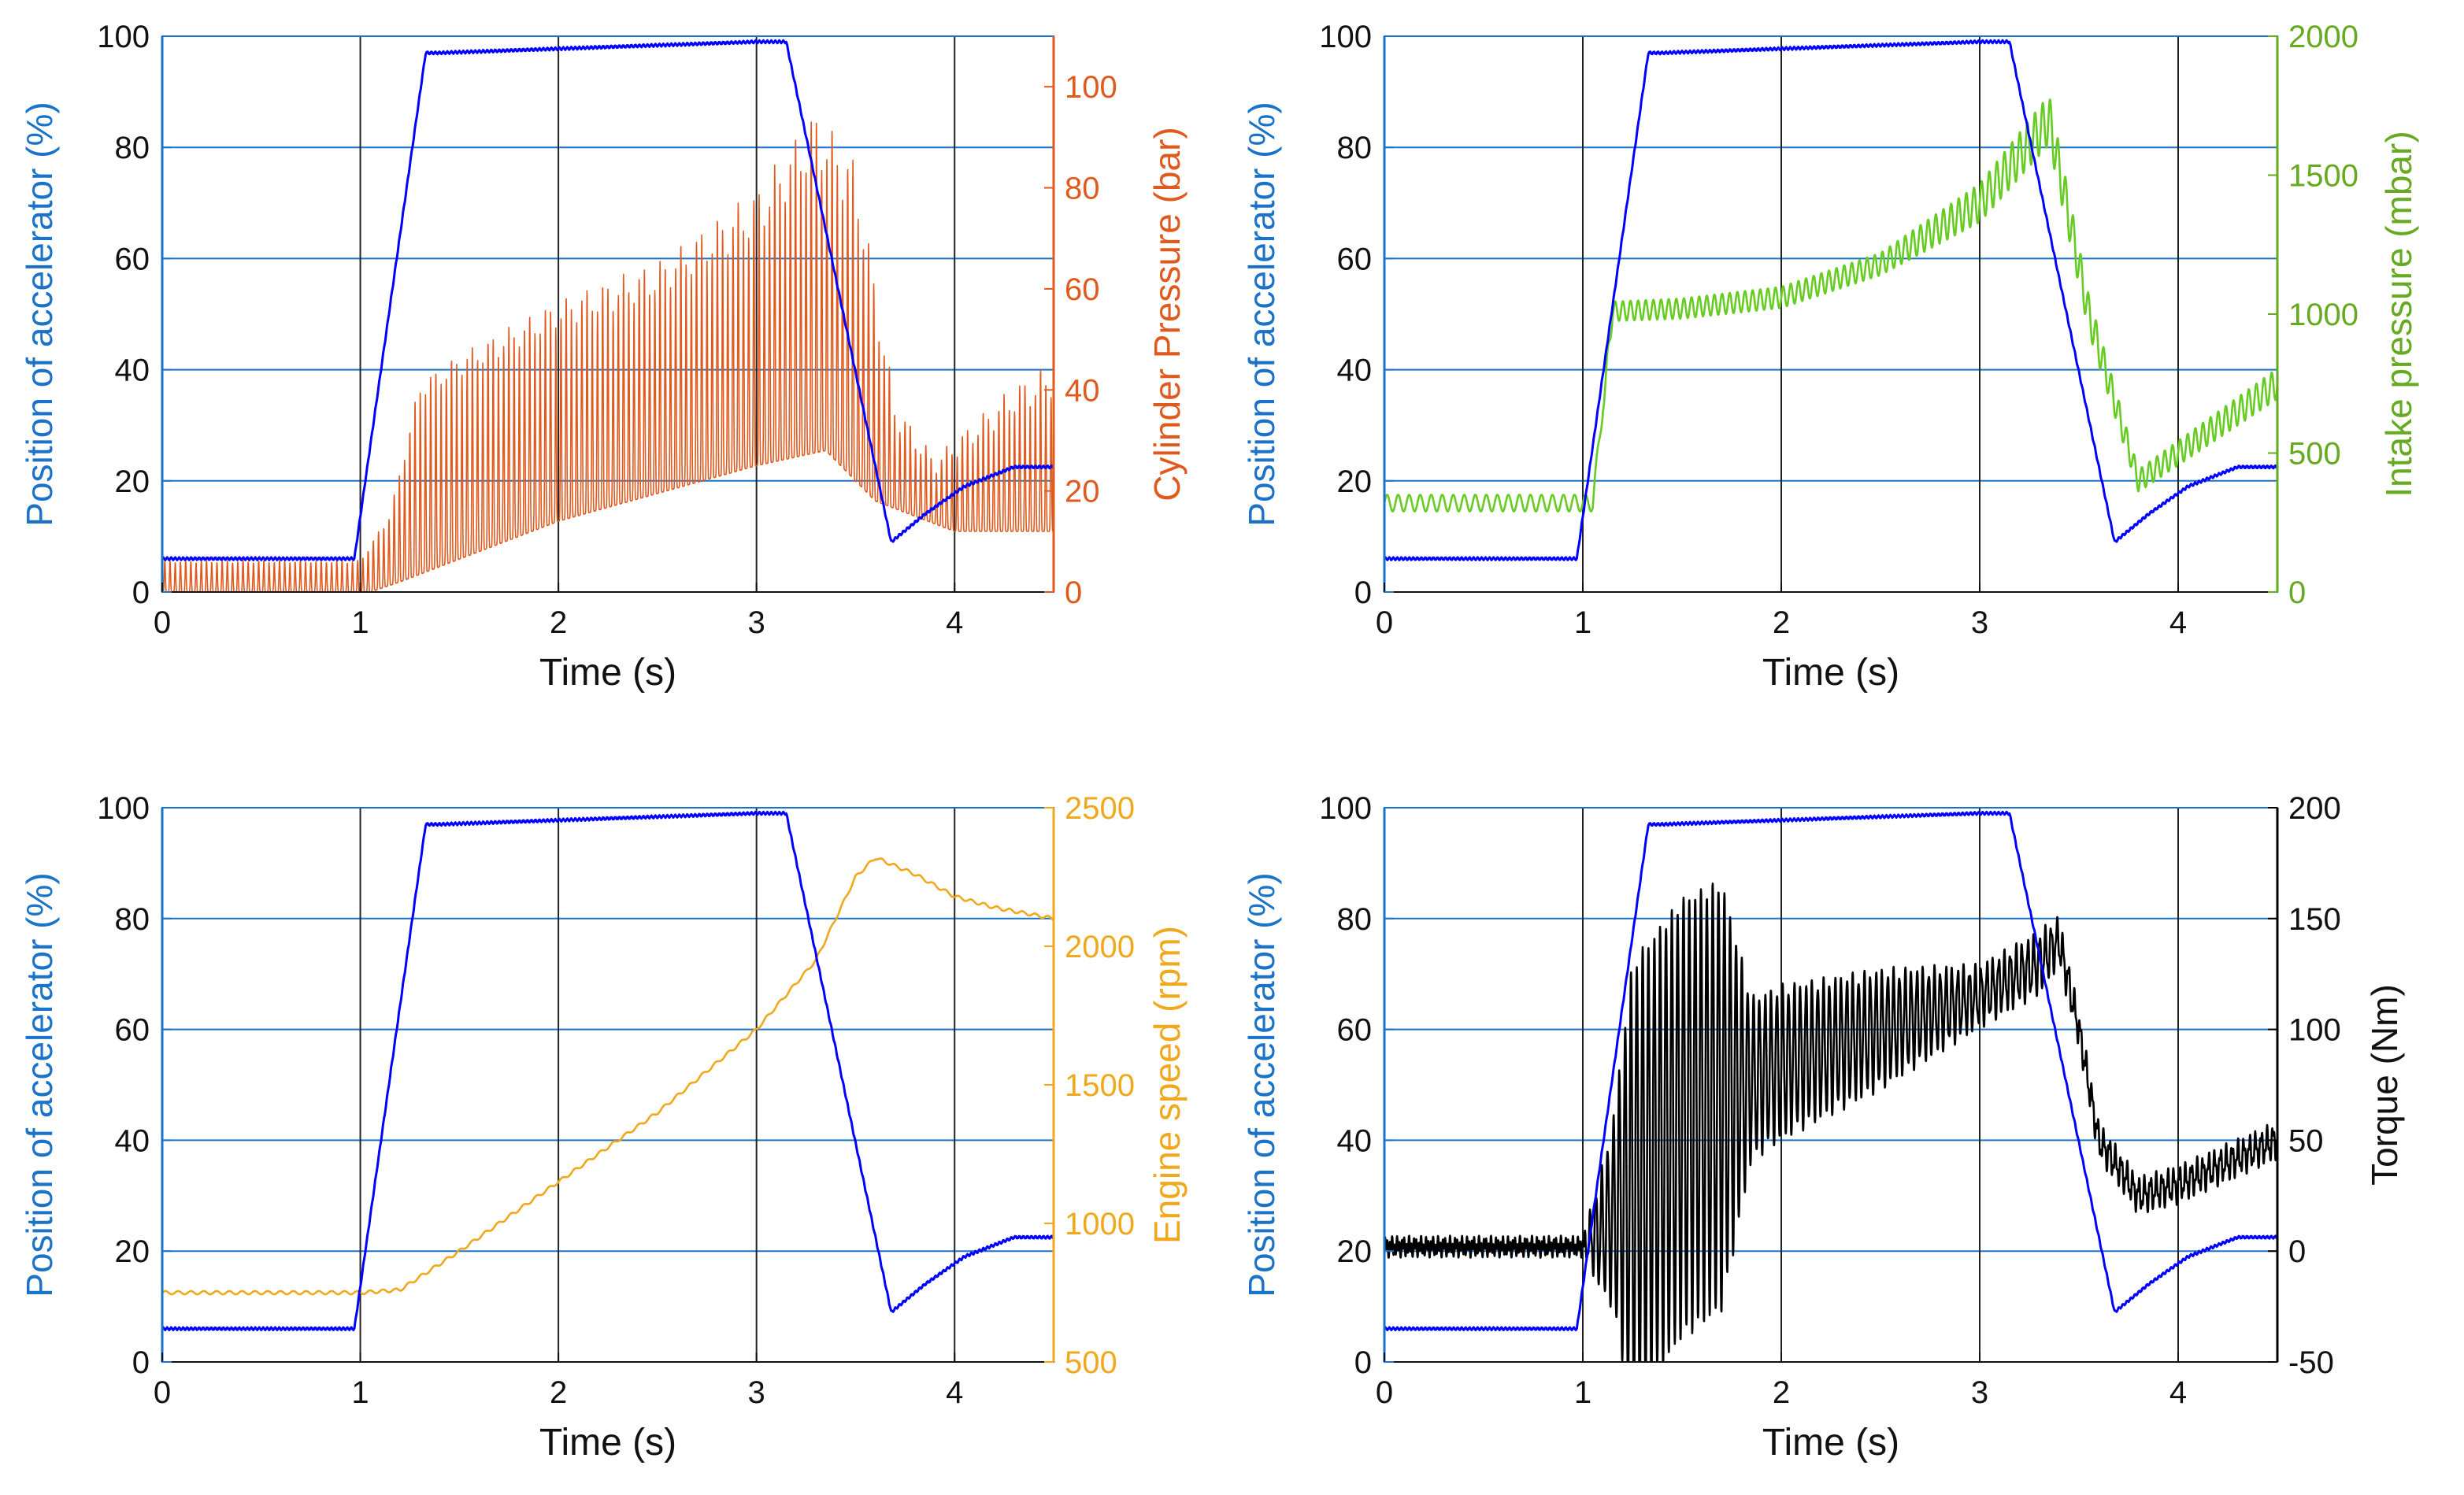  I want to click on y-right-axis-label: Cylinder Pressure (bar), so click(1167, 314).